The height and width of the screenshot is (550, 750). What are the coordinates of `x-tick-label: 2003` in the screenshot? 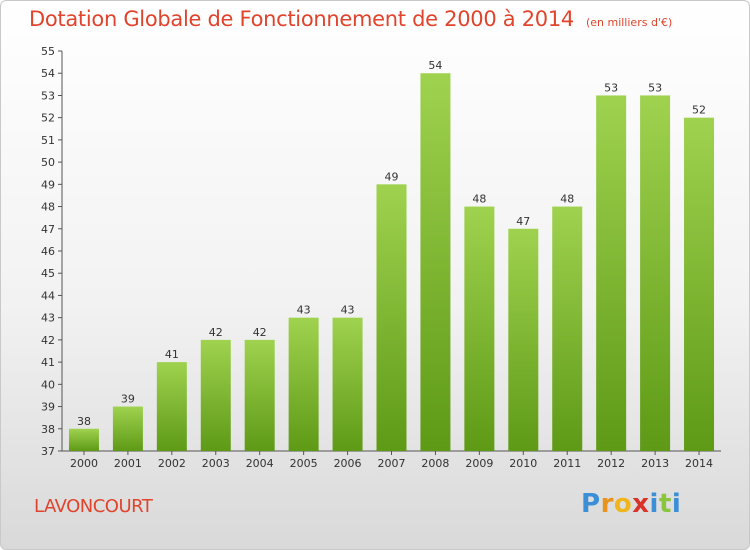 It's located at (216, 463).